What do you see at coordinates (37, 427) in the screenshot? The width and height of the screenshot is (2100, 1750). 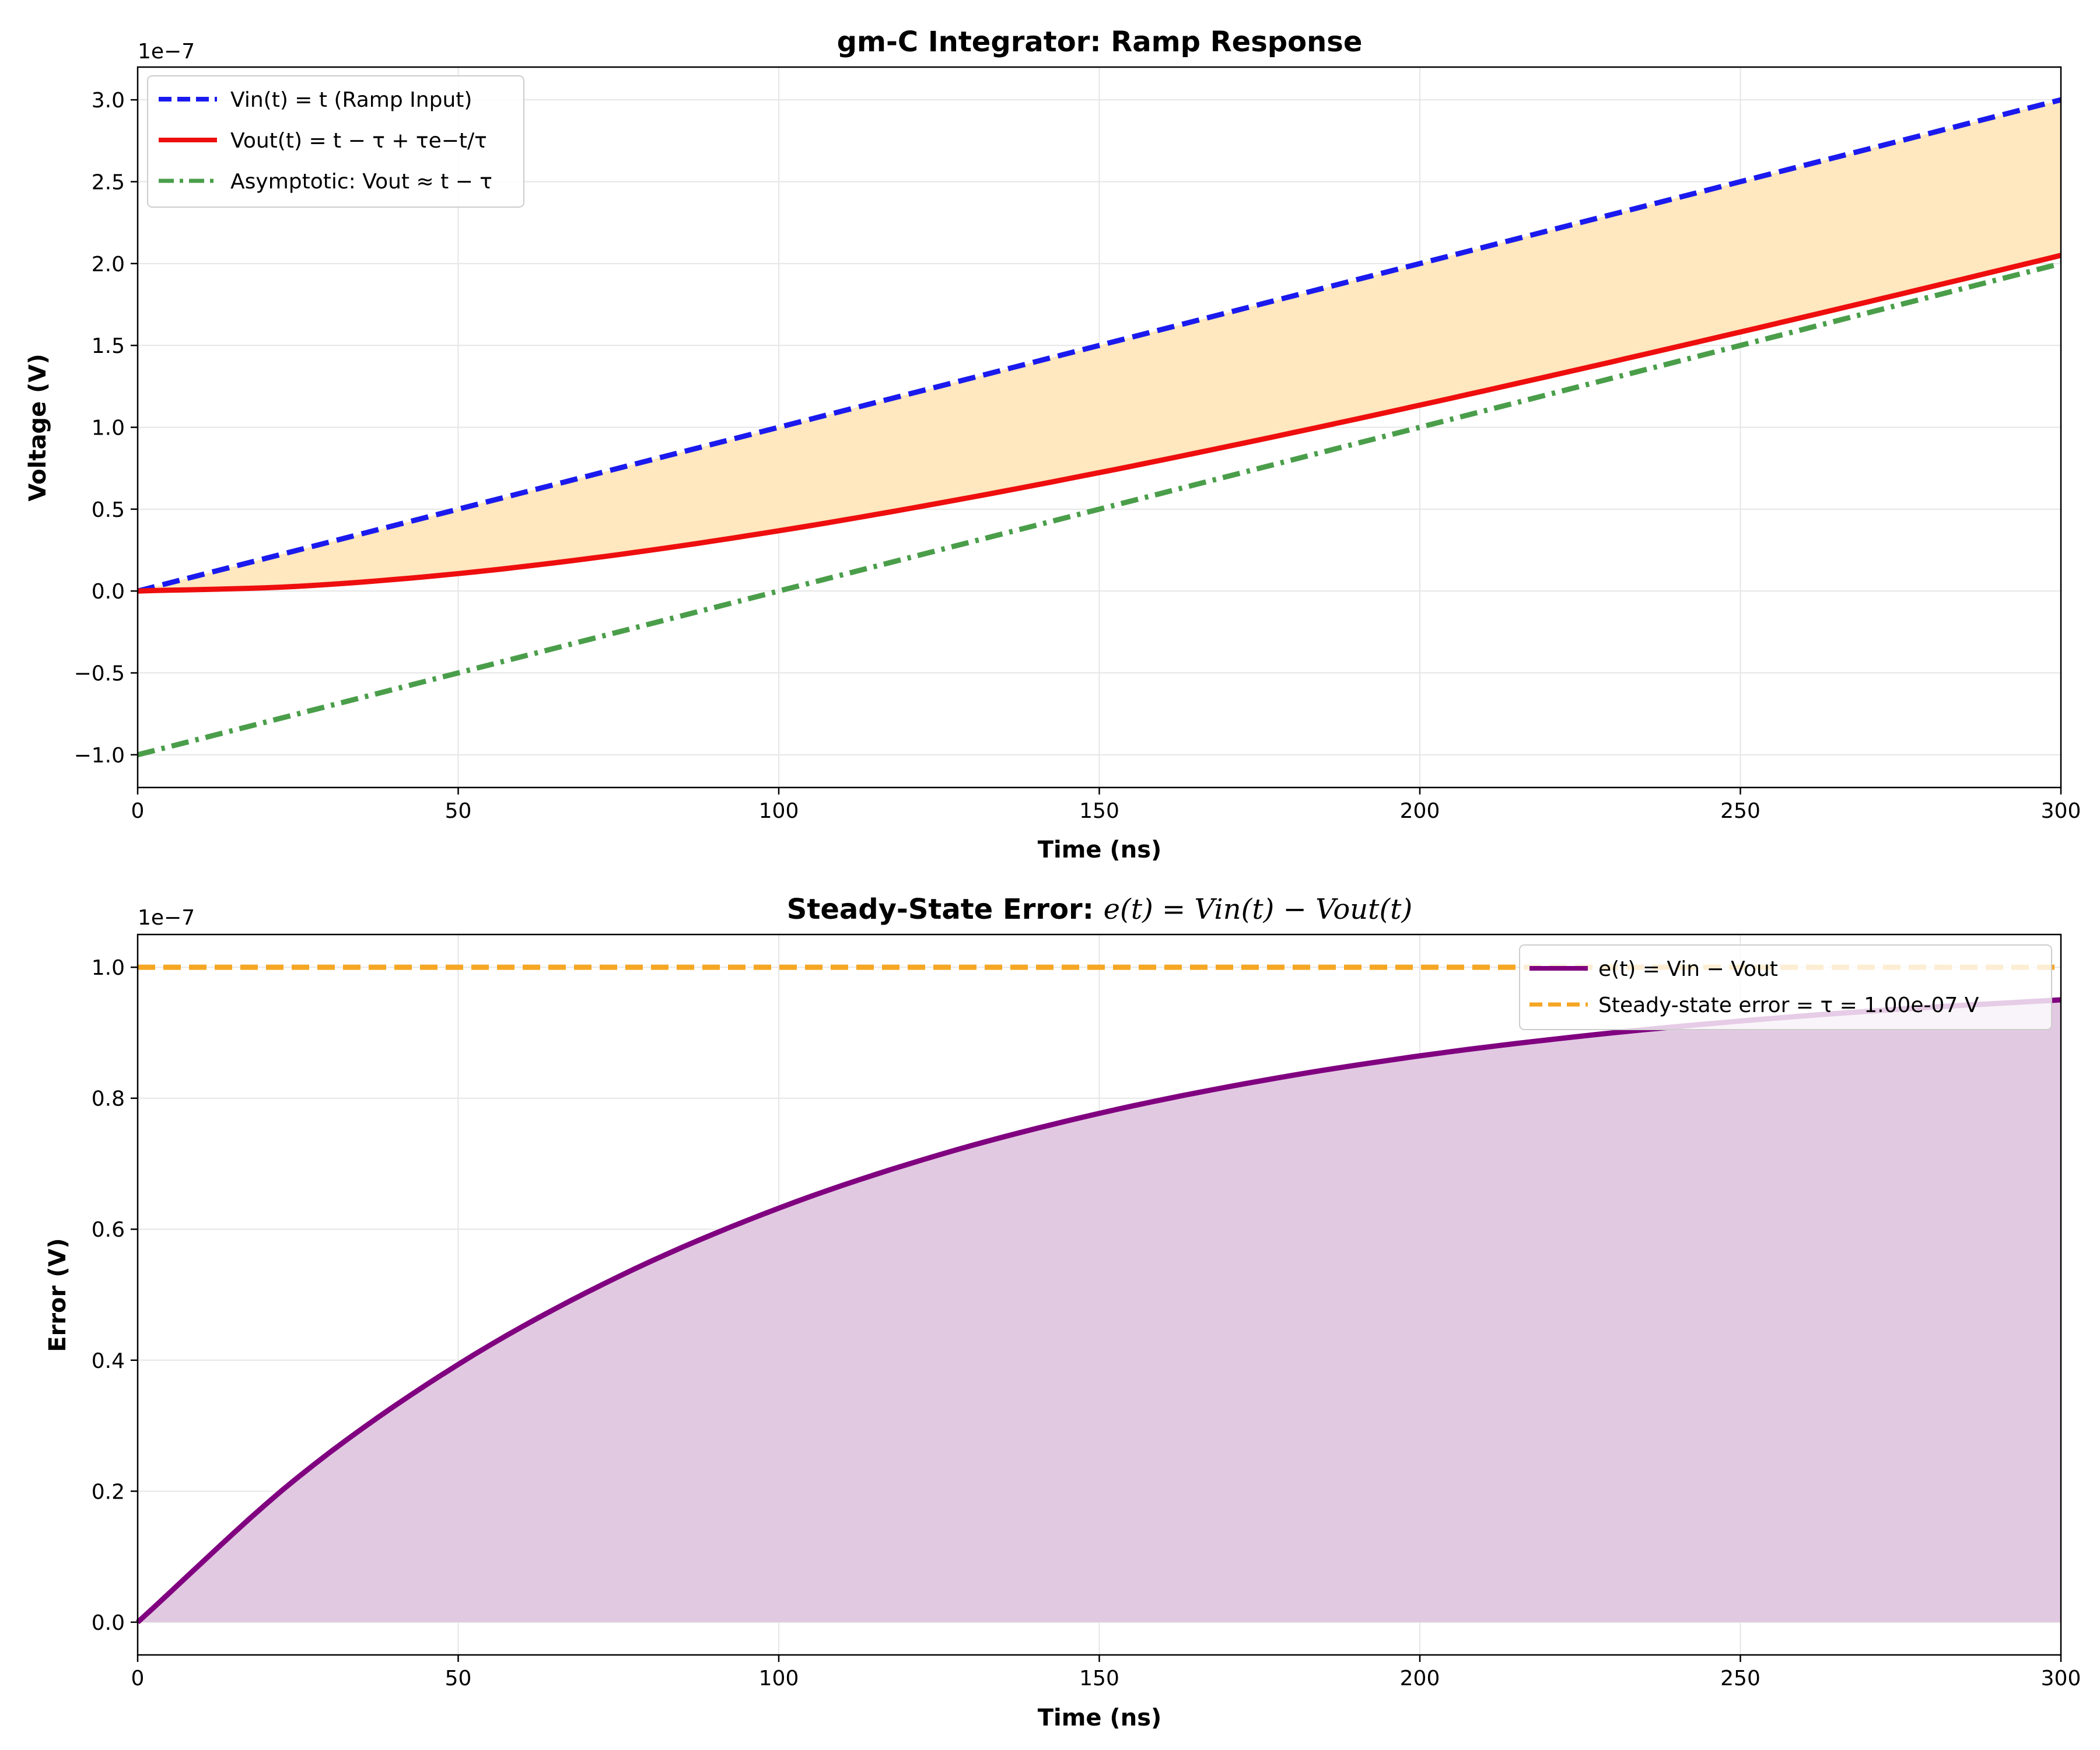 I see `y-axis-label: Voltage (V)` at bounding box center [37, 427].